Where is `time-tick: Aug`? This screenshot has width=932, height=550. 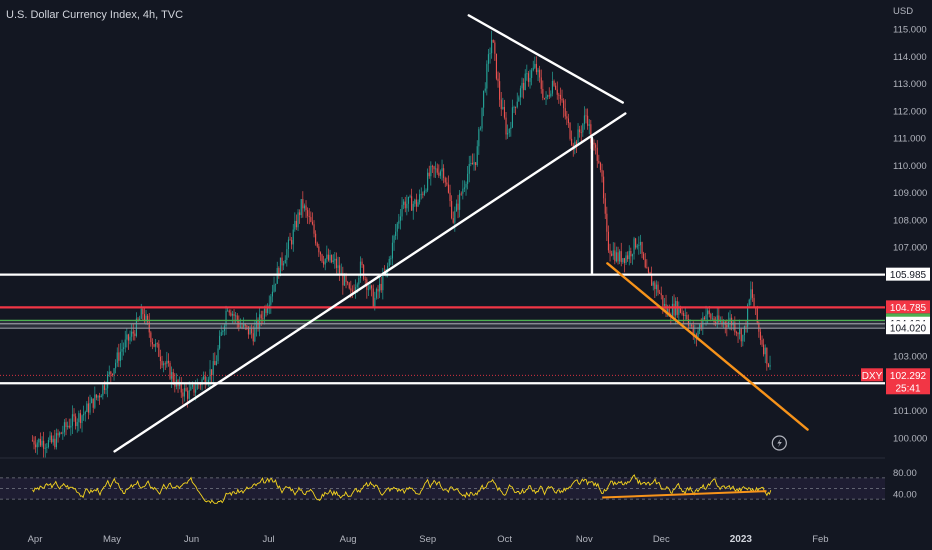
time-tick: Aug is located at coordinates (348, 539).